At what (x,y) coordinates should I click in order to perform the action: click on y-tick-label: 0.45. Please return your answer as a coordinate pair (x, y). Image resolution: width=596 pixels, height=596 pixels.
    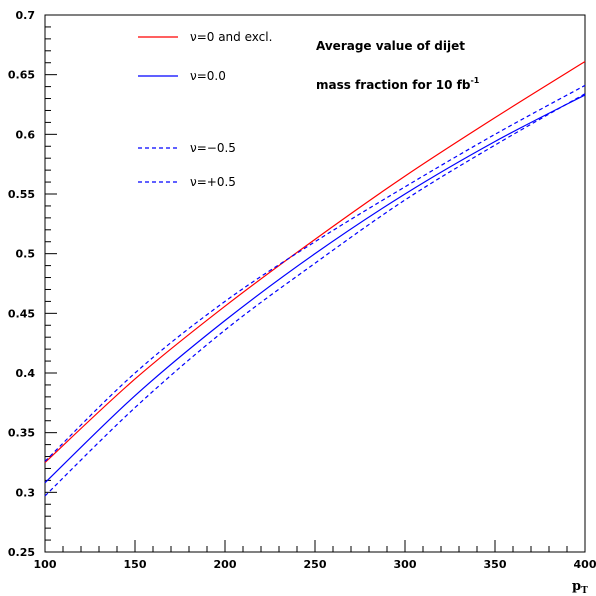
    Looking at the image, I should click on (21, 313).